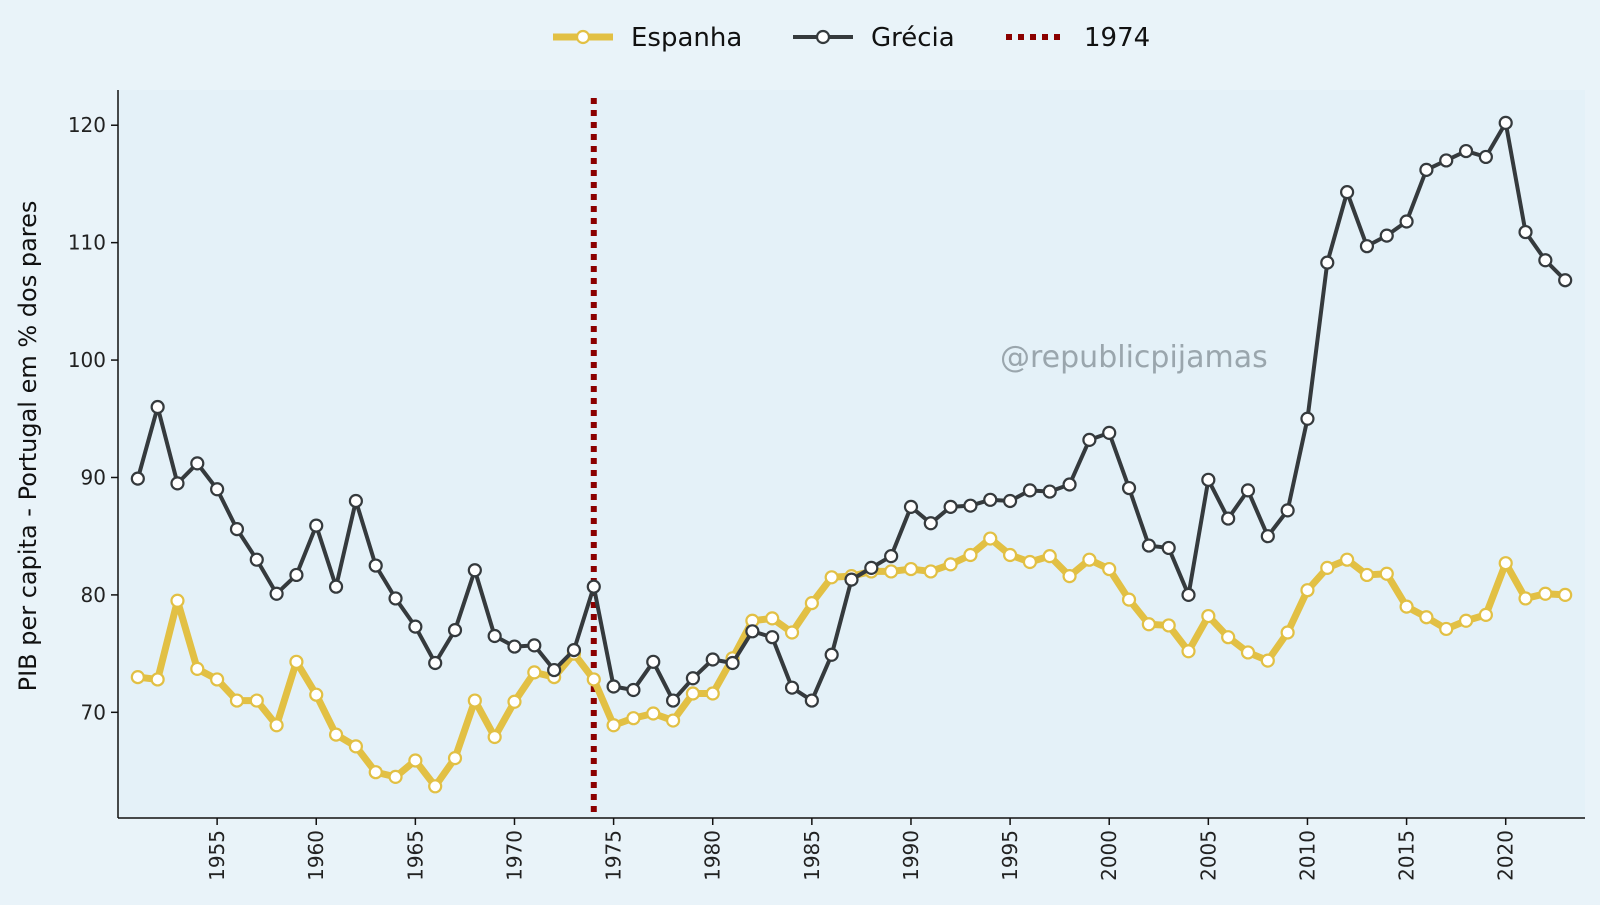 The image size is (1600, 905). Describe the element at coordinates (256, 559) in the screenshot. I see `point-1-1957` at that location.